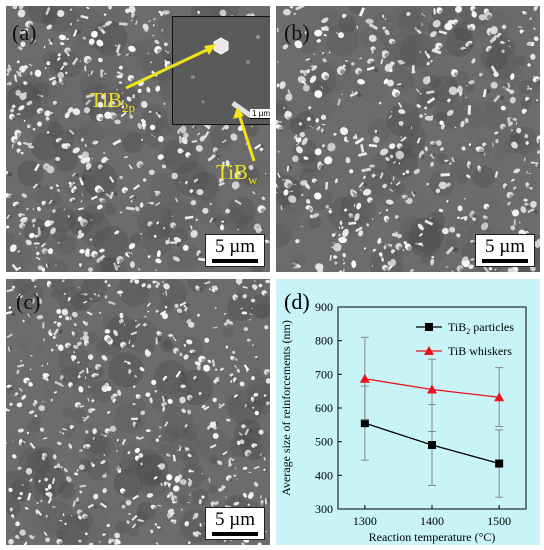 This screenshot has width=544, height=550. I want to click on y-tick-label: 900, so click(324, 307).